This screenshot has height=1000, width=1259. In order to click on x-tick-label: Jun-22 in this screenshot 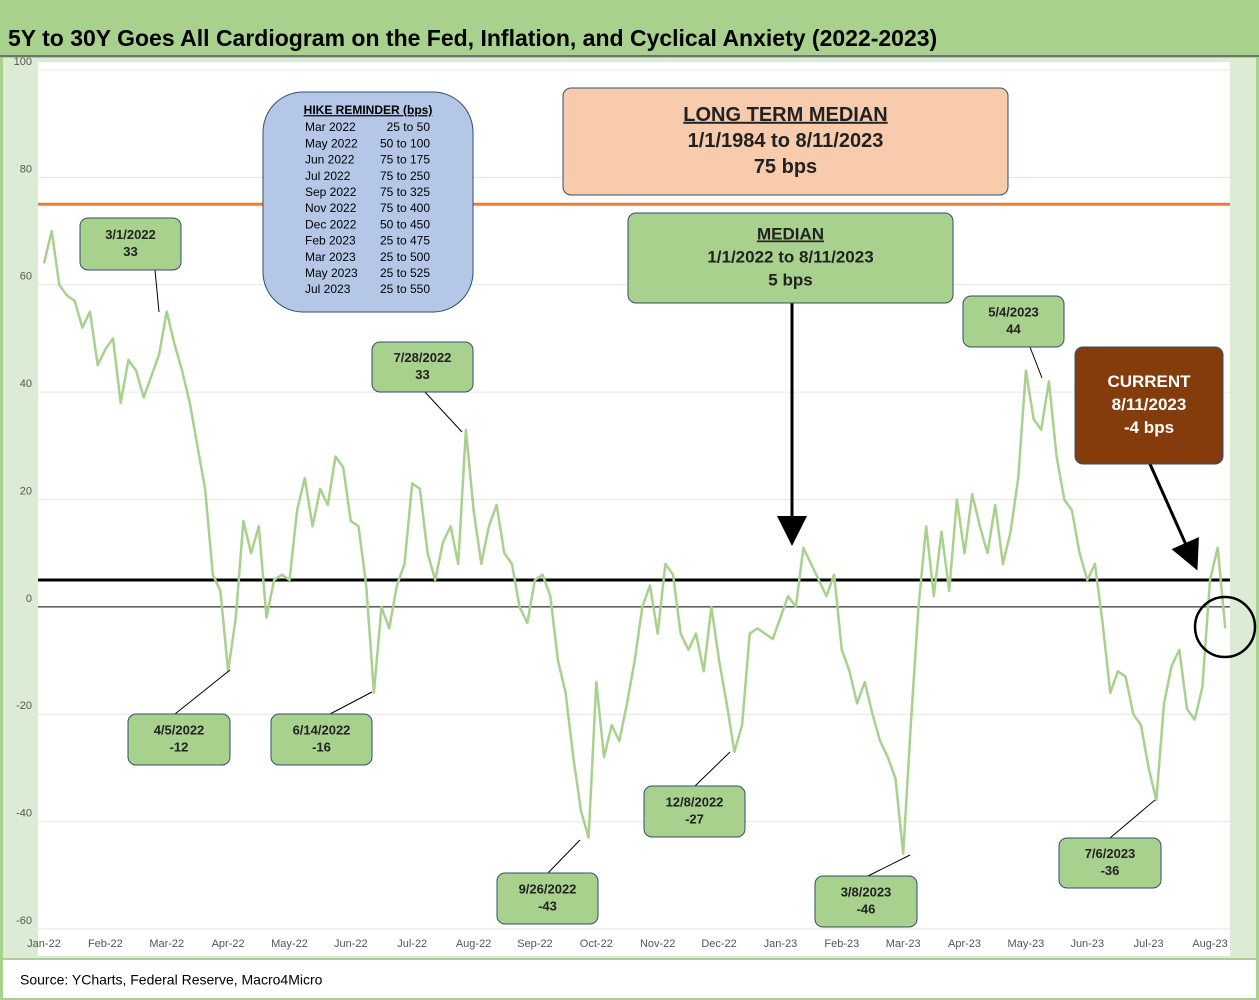, I will do `click(351, 944)`.